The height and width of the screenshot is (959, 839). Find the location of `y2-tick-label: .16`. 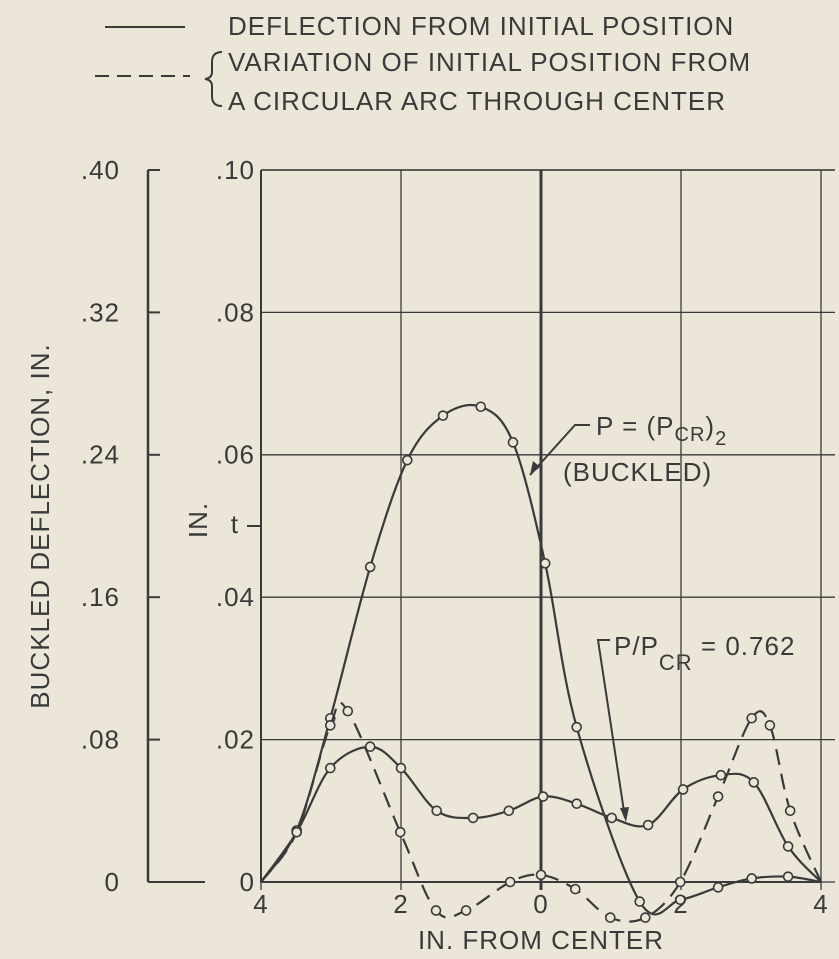

y2-tick-label: .16 is located at coordinates (100, 597).